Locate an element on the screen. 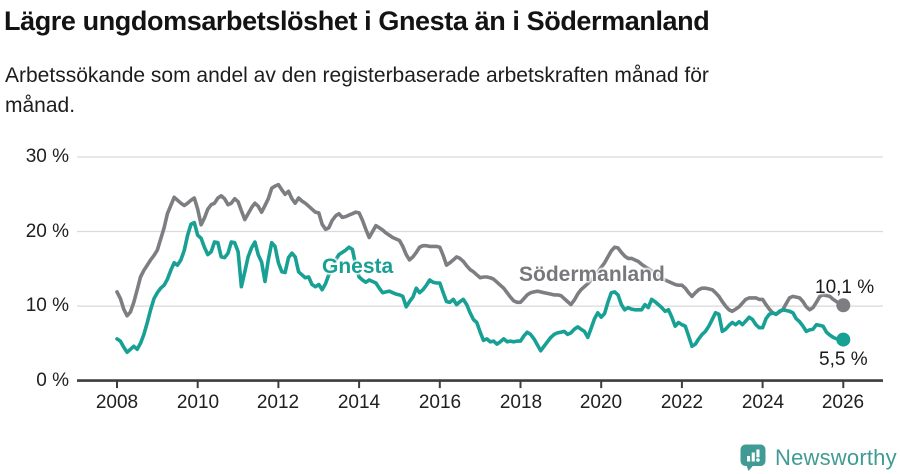  gnesta-end-value-label: 5,5 % is located at coordinates (843, 359).